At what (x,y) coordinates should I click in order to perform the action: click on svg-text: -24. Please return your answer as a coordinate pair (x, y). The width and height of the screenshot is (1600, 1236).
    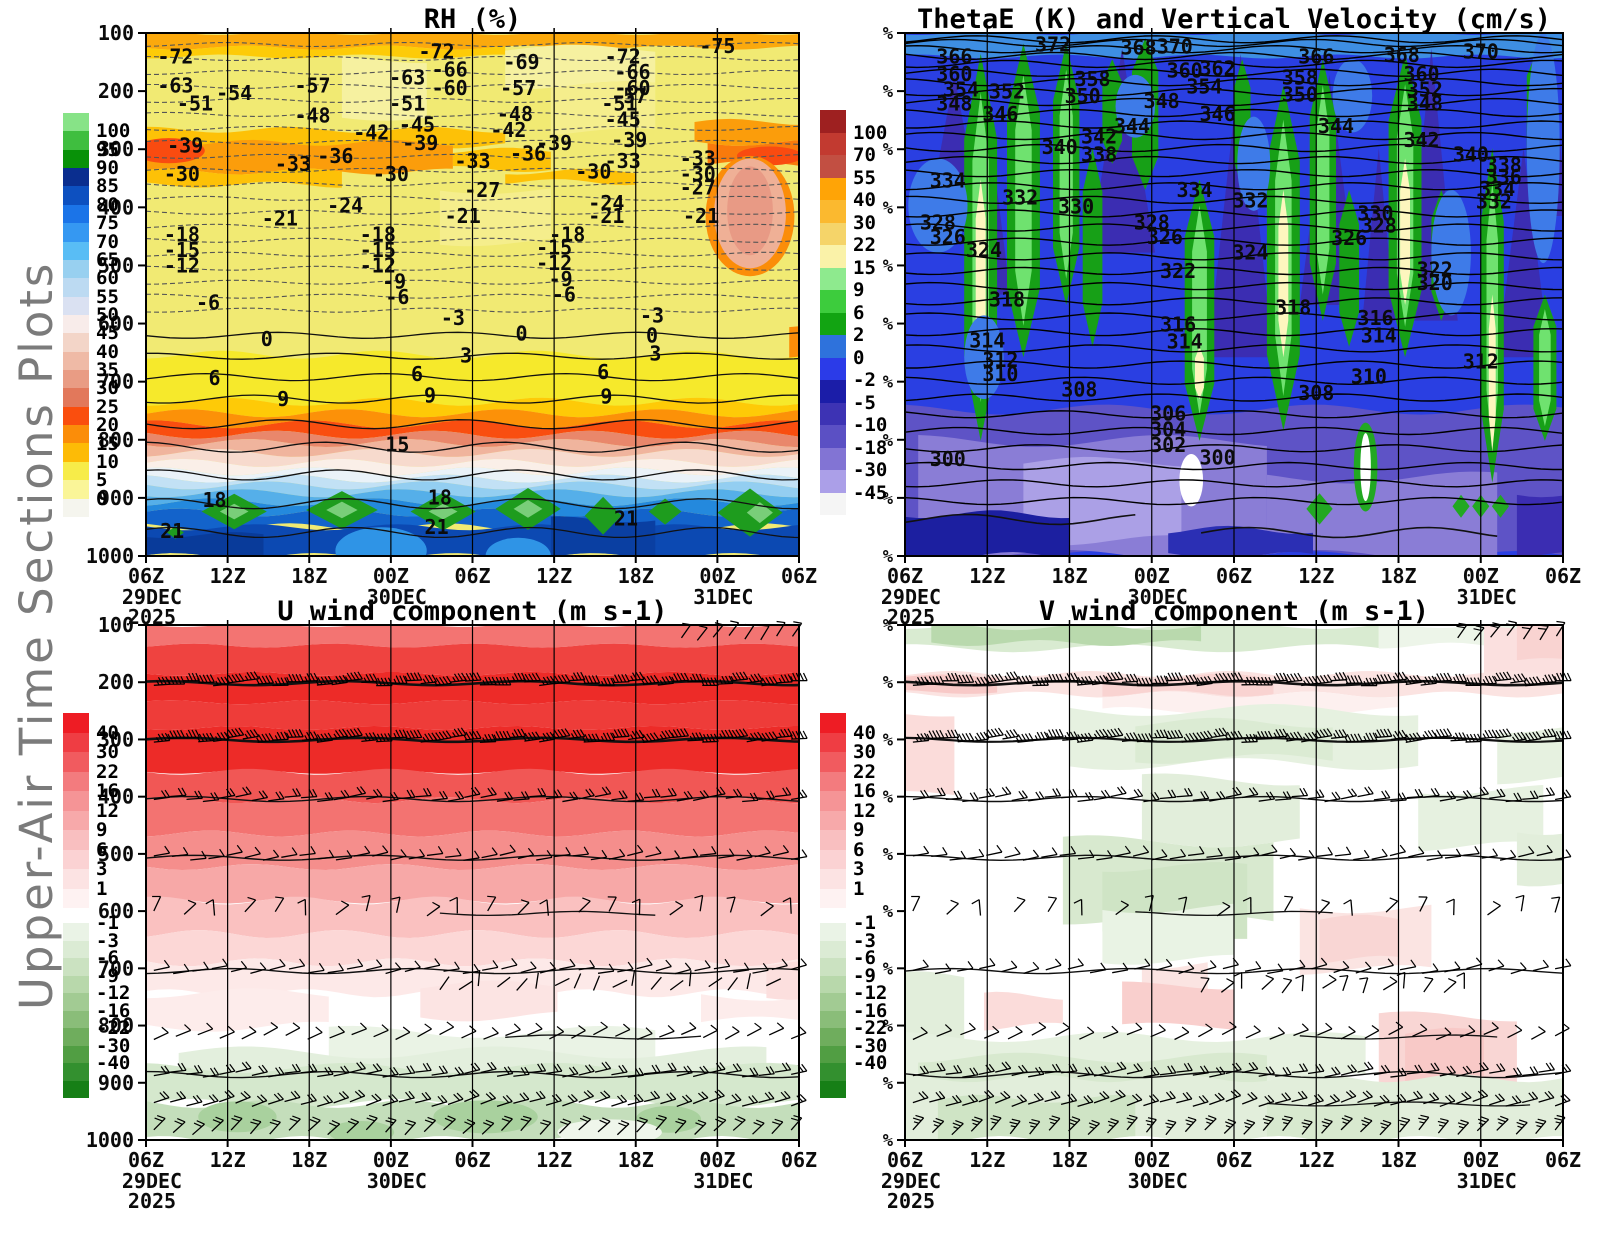
    Looking at the image, I should click on (606, 203).